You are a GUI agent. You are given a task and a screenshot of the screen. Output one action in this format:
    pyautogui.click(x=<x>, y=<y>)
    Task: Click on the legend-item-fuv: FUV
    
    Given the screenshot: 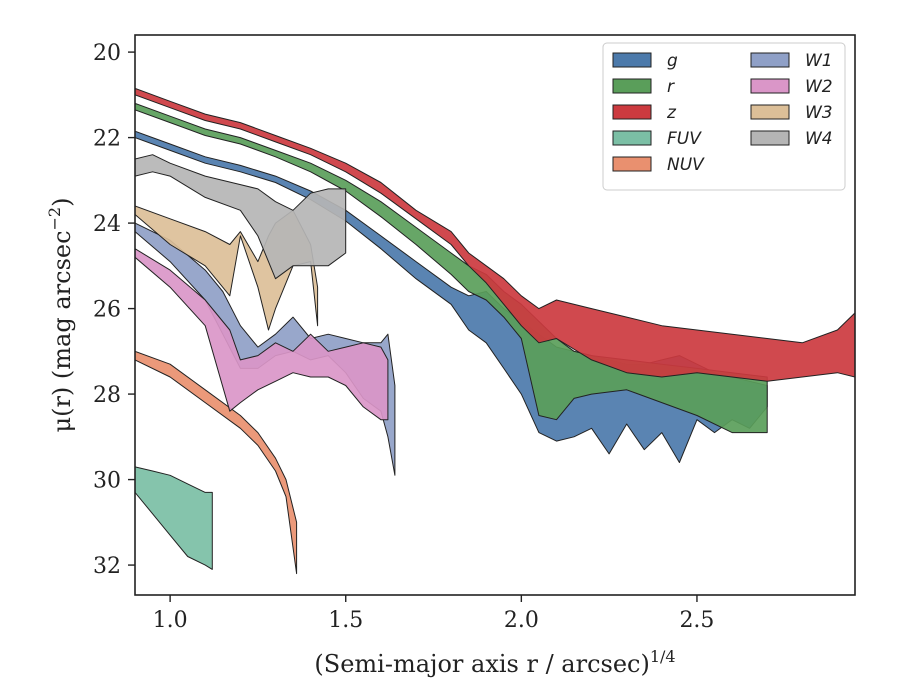 What is the action you would take?
    pyautogui.click(x=657, y=139)
    